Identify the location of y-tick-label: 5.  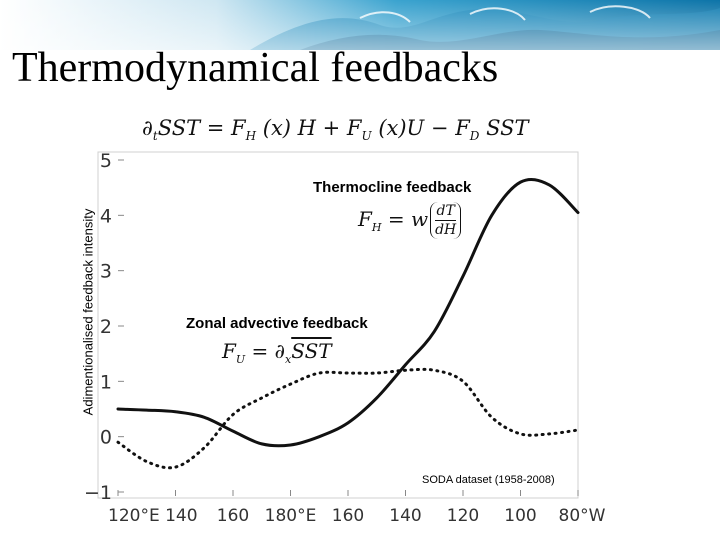
(106, 161).